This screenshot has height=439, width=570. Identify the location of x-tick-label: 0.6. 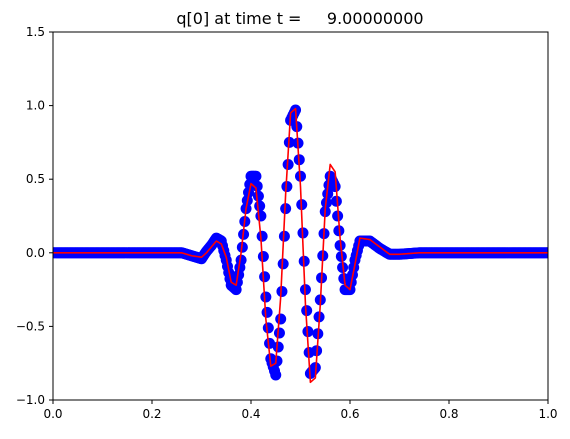
(349, 414).